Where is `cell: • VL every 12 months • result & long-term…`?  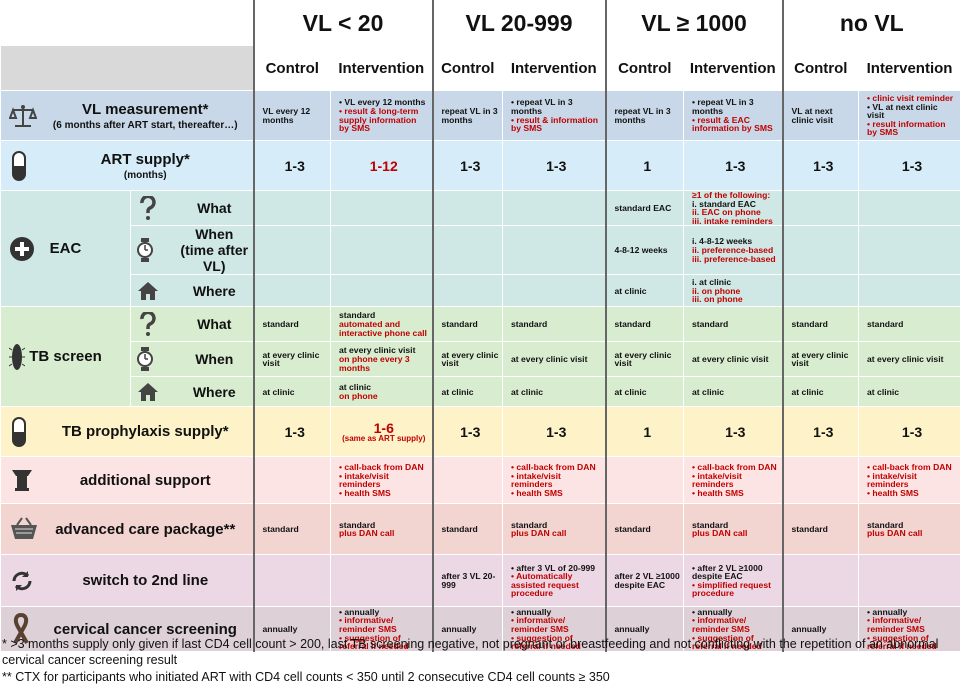
cell: • VL every 12 months • result & long-term… is located at coordinates (381, 115).